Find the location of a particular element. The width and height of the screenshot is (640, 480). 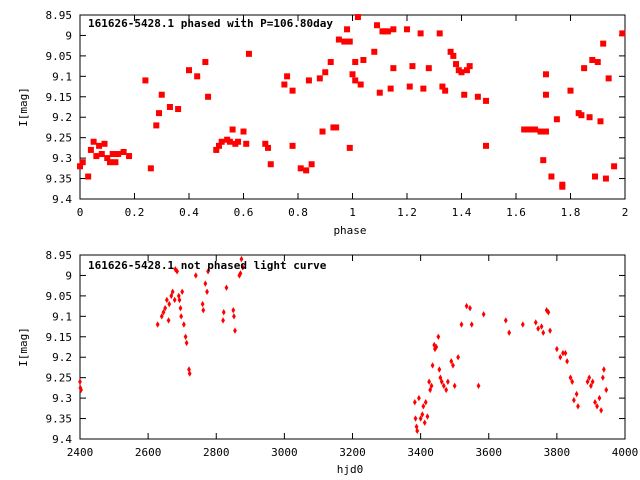

x-tick-label: 2800 is located at coordinates (216, 452).